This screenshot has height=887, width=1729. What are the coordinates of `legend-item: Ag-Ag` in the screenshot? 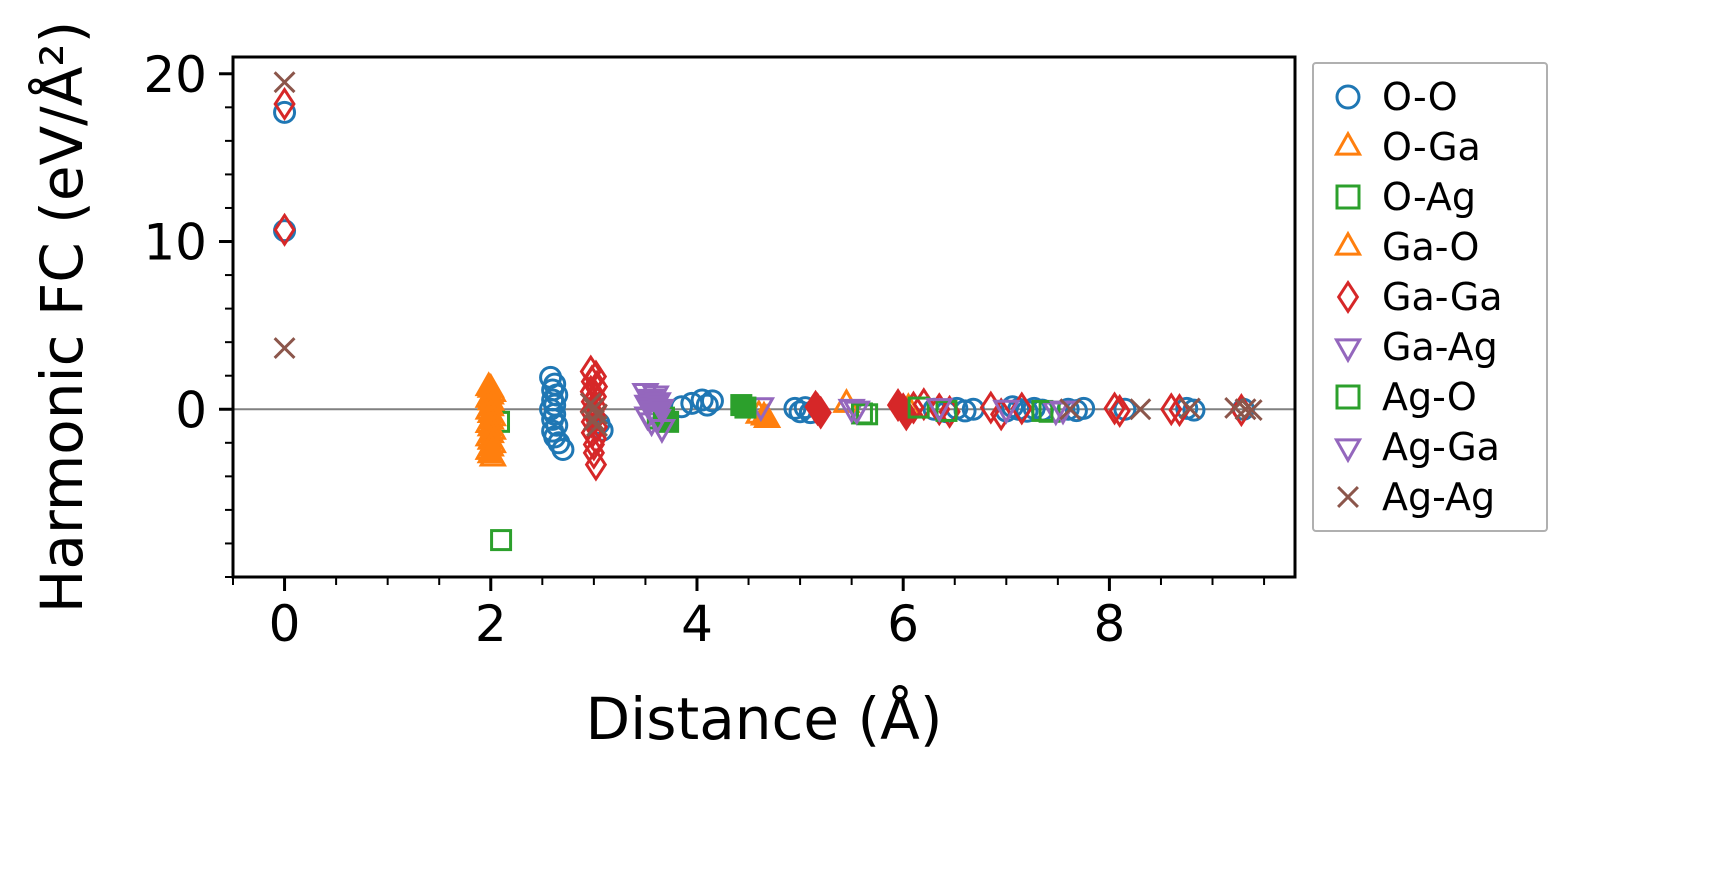 It's located at (1430, 497).